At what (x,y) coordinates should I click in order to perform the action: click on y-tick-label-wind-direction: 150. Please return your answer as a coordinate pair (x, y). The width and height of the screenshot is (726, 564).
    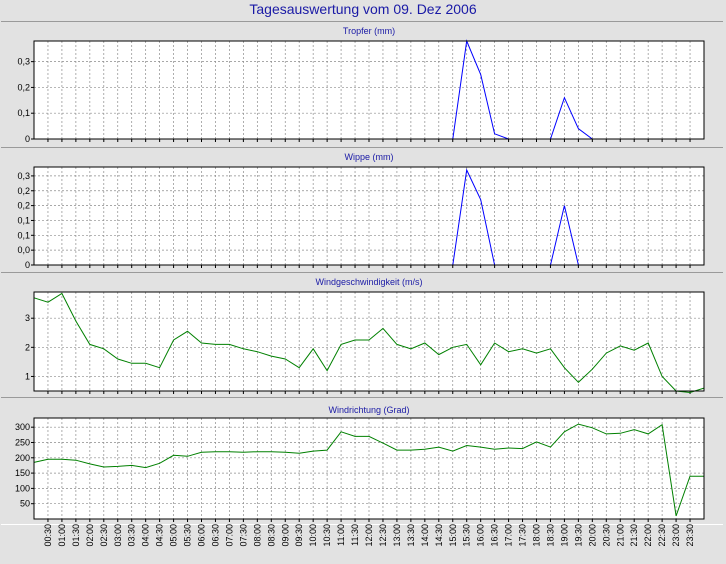
    Looking at the image, I should click on (22, 473).